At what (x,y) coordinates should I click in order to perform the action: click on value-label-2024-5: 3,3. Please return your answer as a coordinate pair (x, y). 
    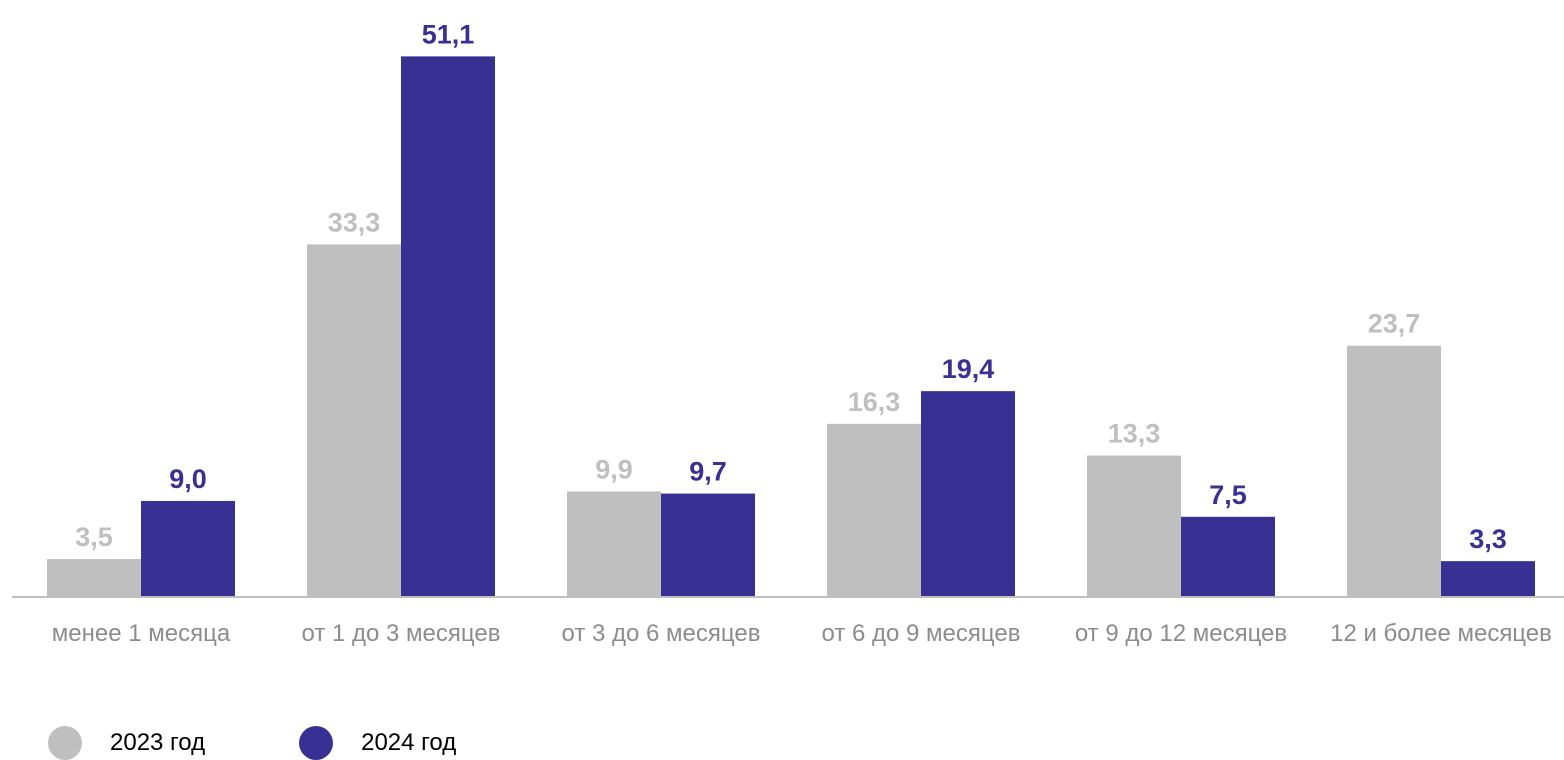
    Looking at the image, I should click on (1488, 539).